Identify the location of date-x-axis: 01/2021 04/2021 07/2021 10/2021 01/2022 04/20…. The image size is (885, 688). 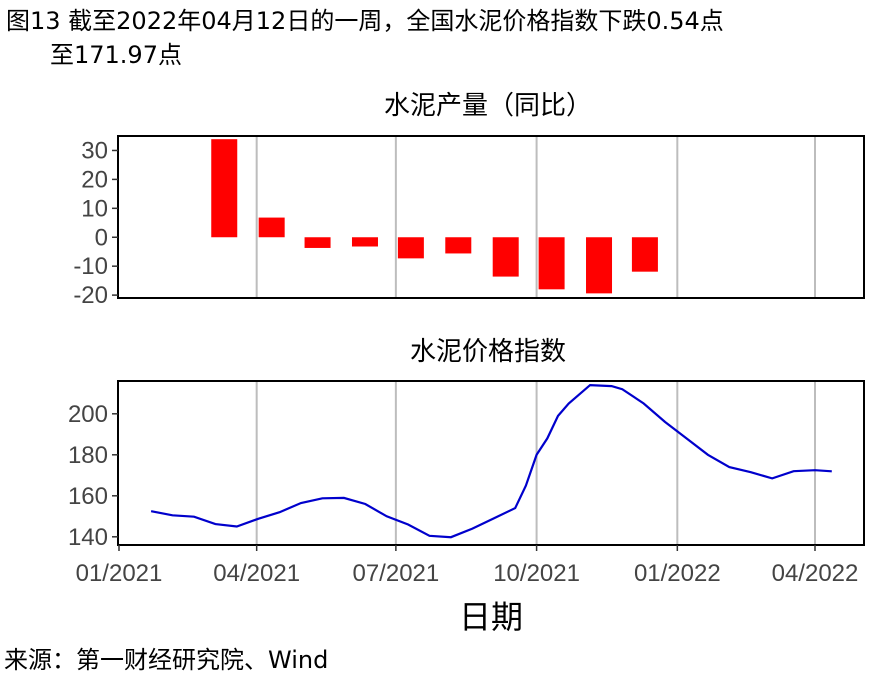
(467, 566).